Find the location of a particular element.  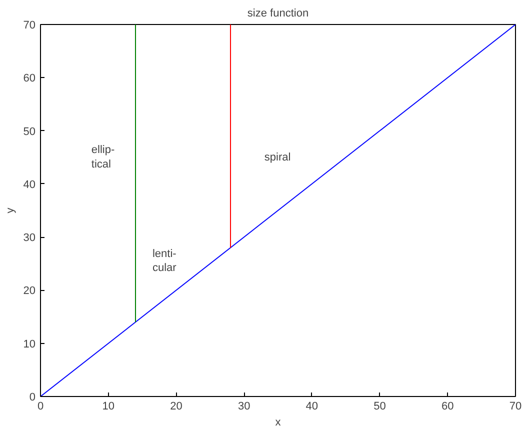

y-tick-label: 40 is located at coordinates (29, 184).